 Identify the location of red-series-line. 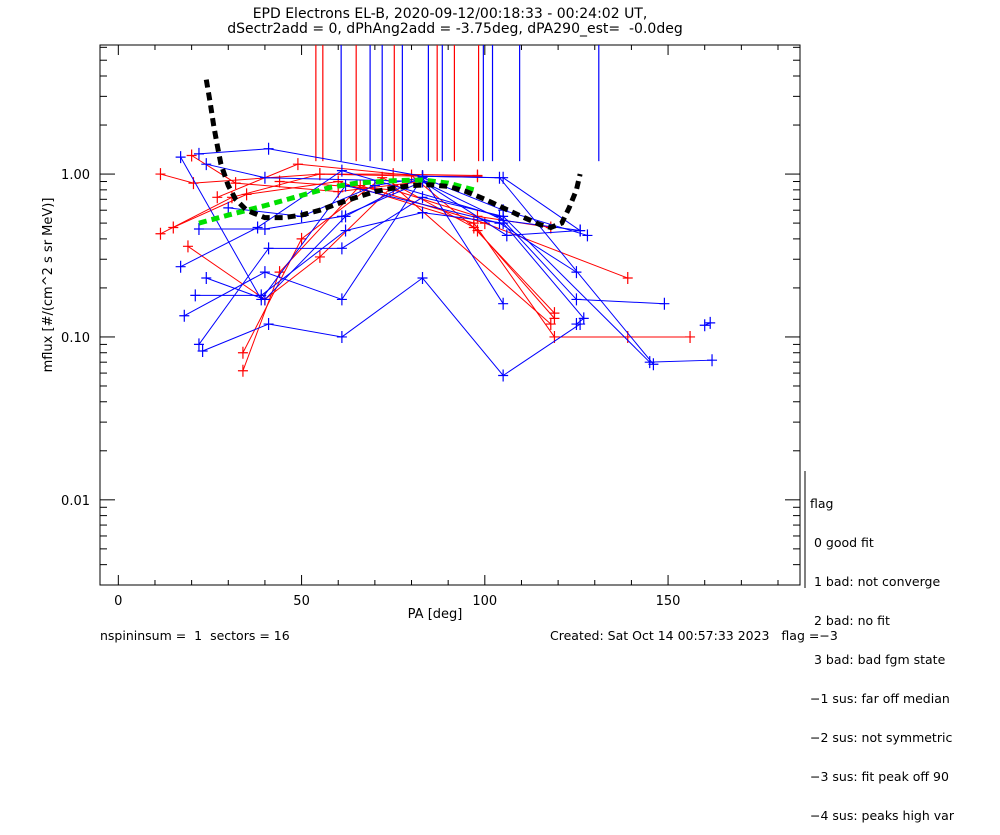
(307, 174).